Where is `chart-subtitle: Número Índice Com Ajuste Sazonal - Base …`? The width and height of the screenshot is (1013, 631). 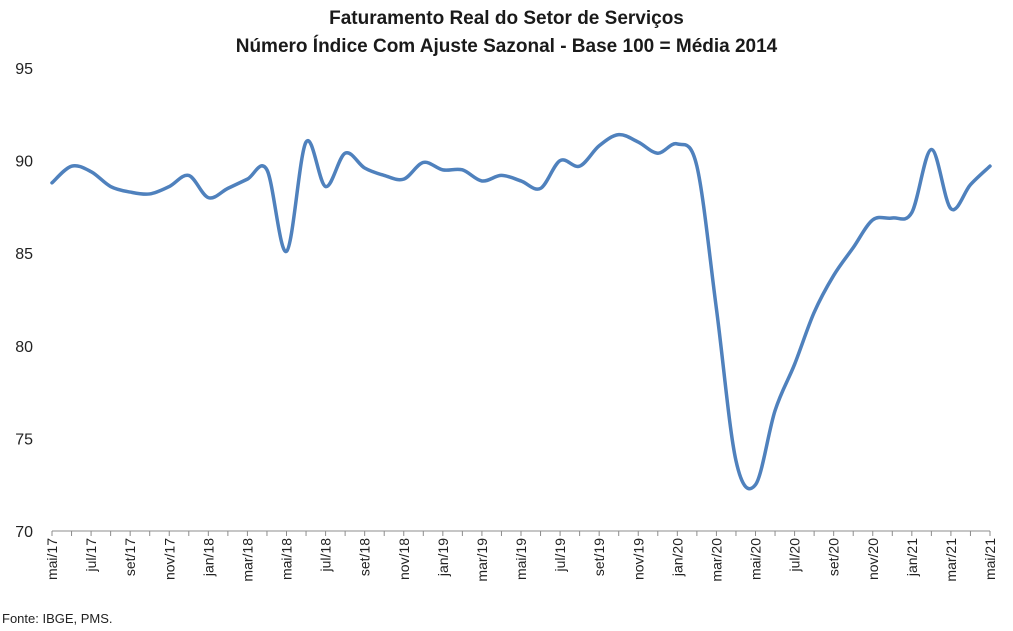
chart-subtitle: Número Índice Com Ajuste Sazonal - Base … is located at coordinates (506, 46).